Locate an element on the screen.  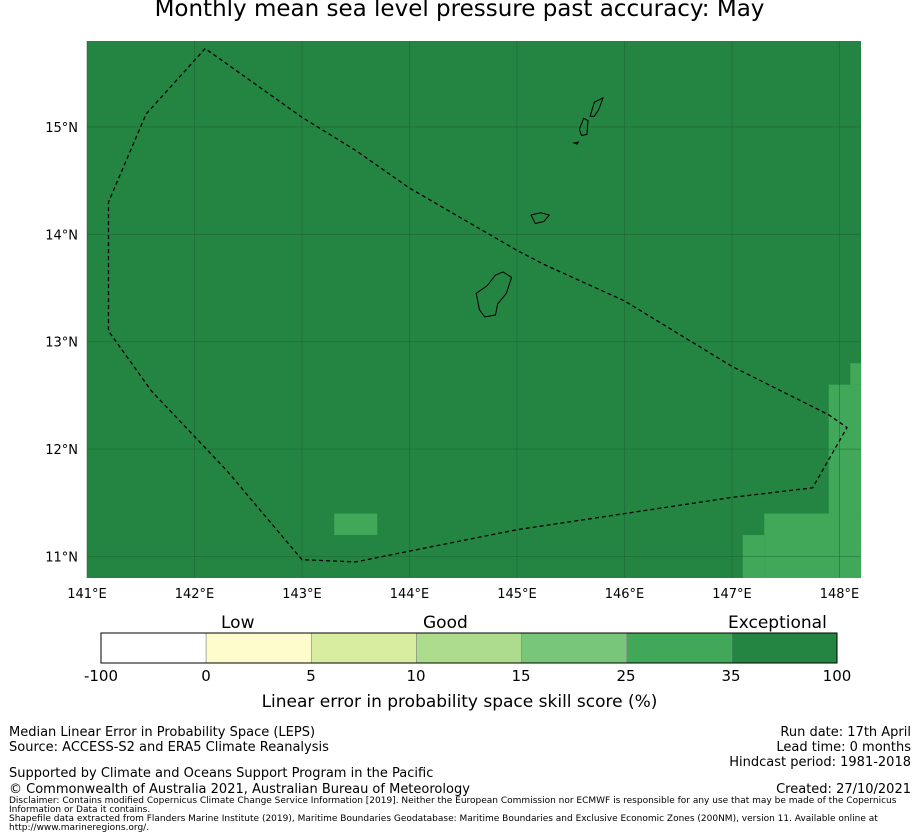
island-outline-saipan is located at coordinates (596, 106).